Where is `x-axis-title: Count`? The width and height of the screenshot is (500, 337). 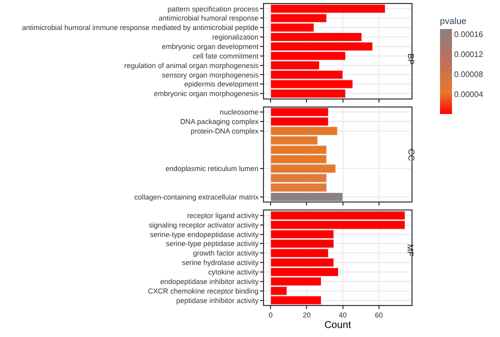 x-axis-title: Count is located at coordinates (338, 326).